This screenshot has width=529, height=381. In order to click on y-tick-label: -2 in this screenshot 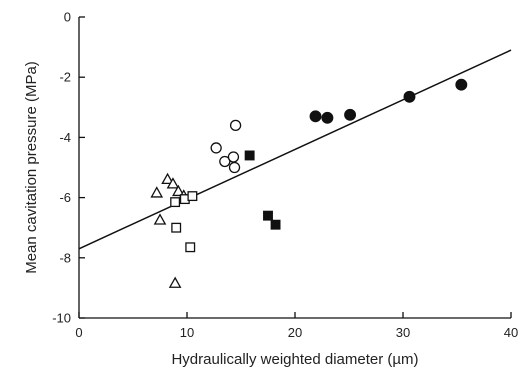, I will do `click(65, 77)`.